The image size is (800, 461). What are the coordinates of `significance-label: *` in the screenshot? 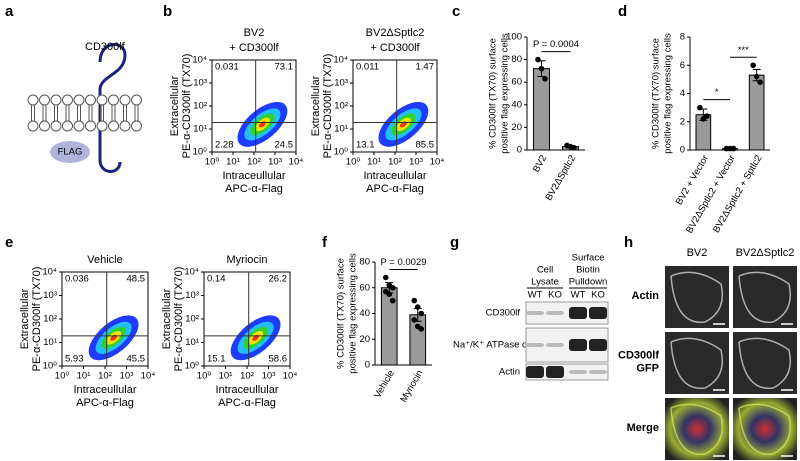 It's located at (717, 92).